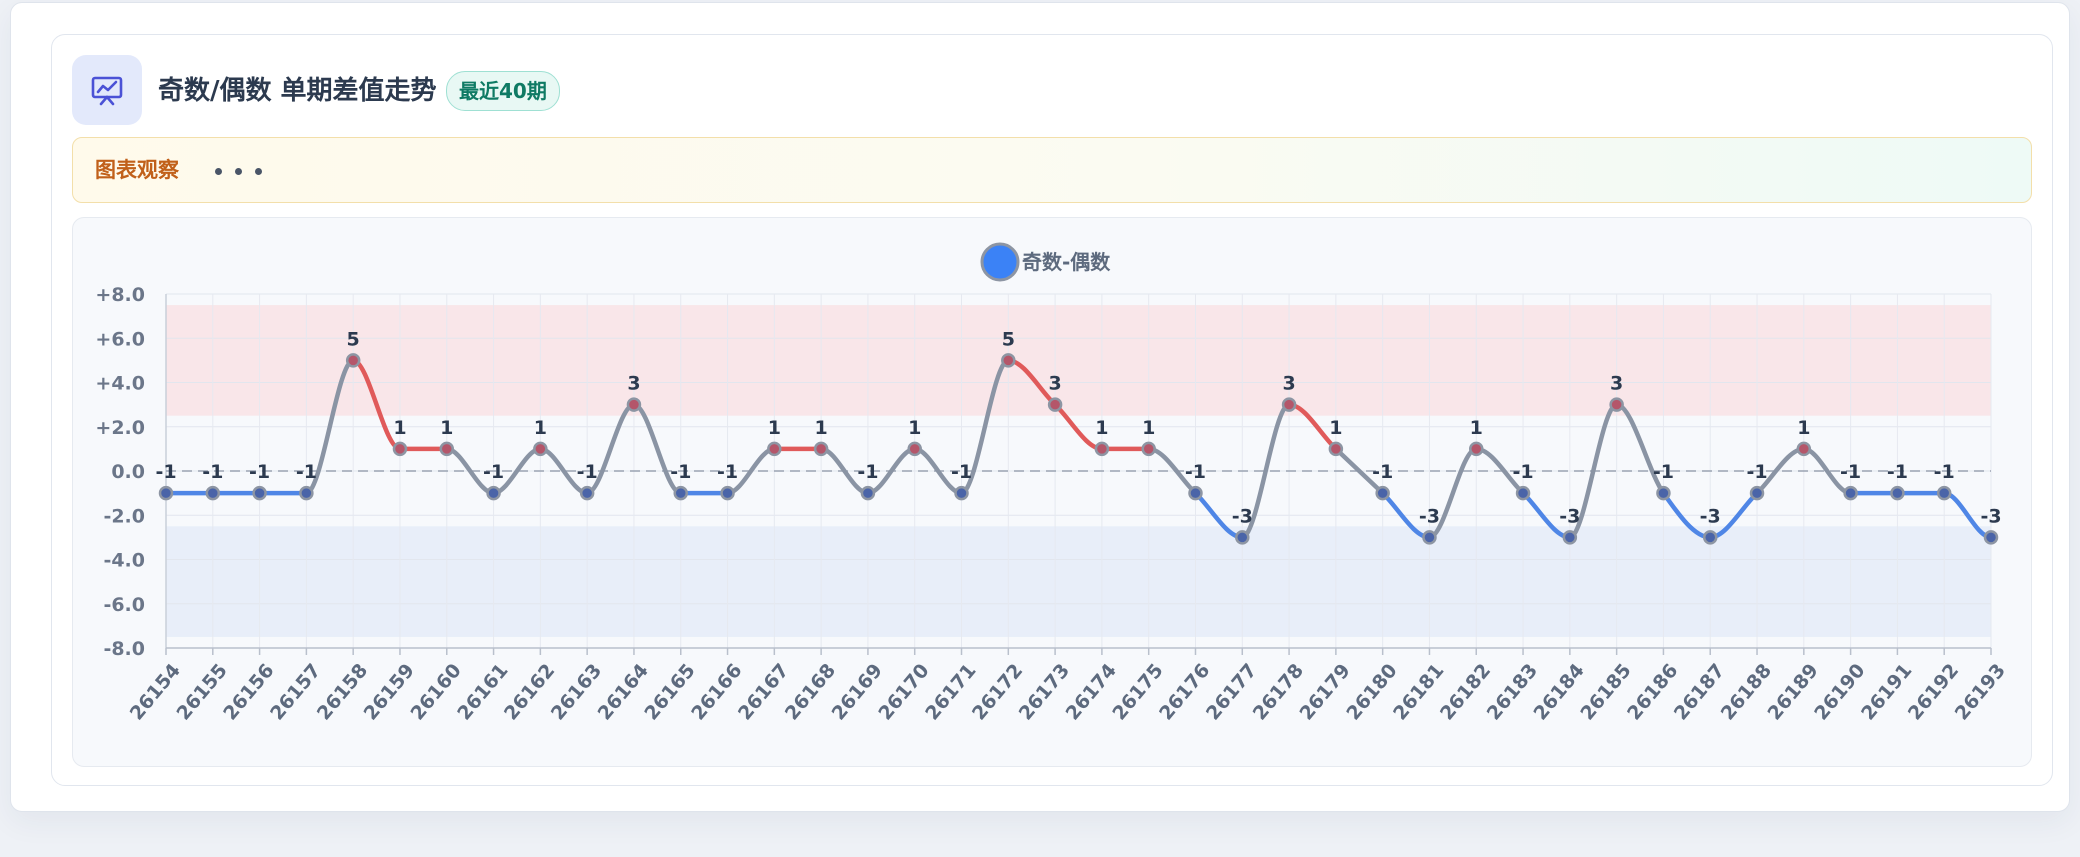  What do you see at coordinates (1512, 692) in the screenshot?
I see `x-tick-label: 26183` at bounding box center [1512, 692].